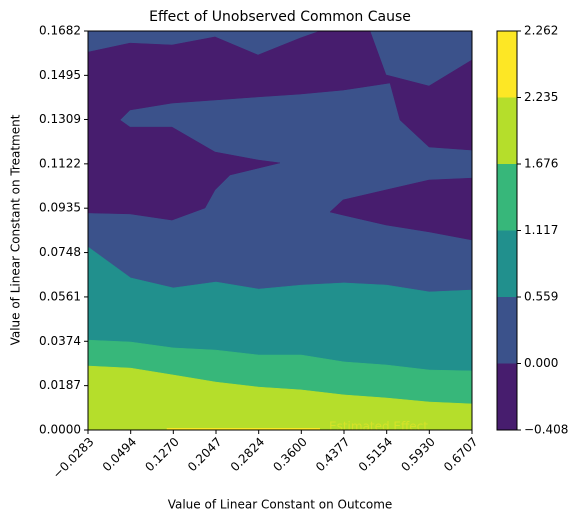 This screenshot has width=587, height=522. I want to click on x-tick-label: 0.2824, so click(248, 455).